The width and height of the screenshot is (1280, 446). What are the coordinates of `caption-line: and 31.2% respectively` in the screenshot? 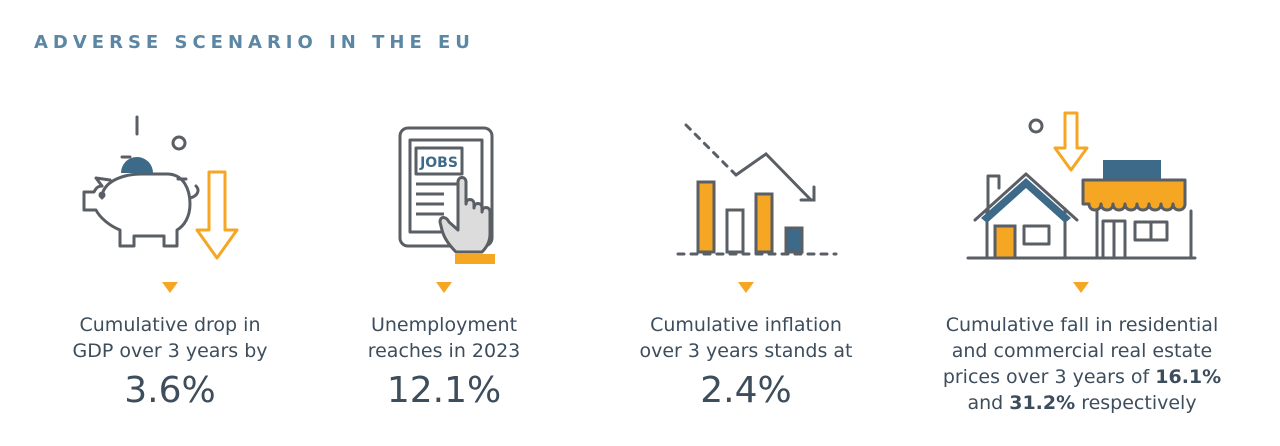 It's located at (1082, 403).